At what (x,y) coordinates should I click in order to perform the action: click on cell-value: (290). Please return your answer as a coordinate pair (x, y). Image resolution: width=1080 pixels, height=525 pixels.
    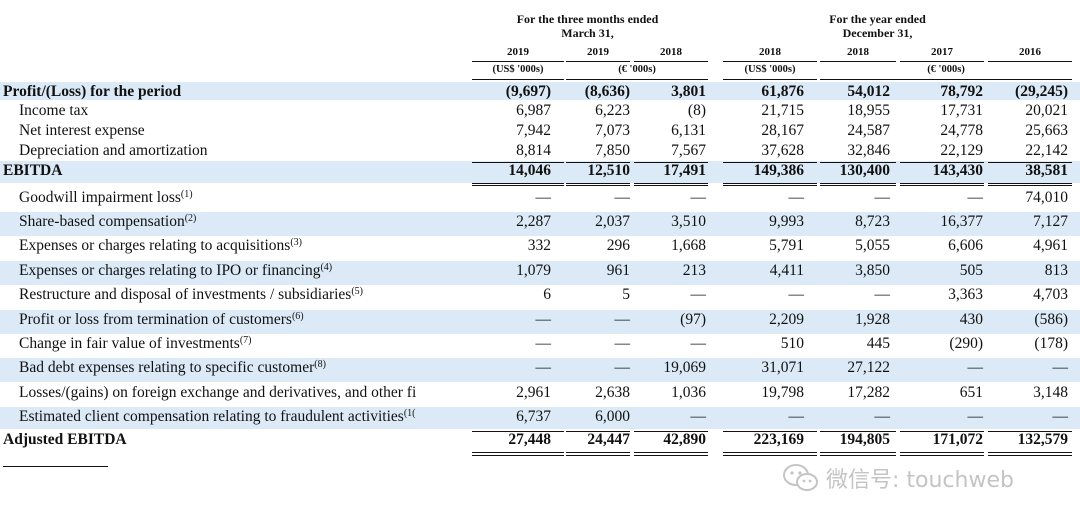
    Looking at the image, I should click on (966, 343).